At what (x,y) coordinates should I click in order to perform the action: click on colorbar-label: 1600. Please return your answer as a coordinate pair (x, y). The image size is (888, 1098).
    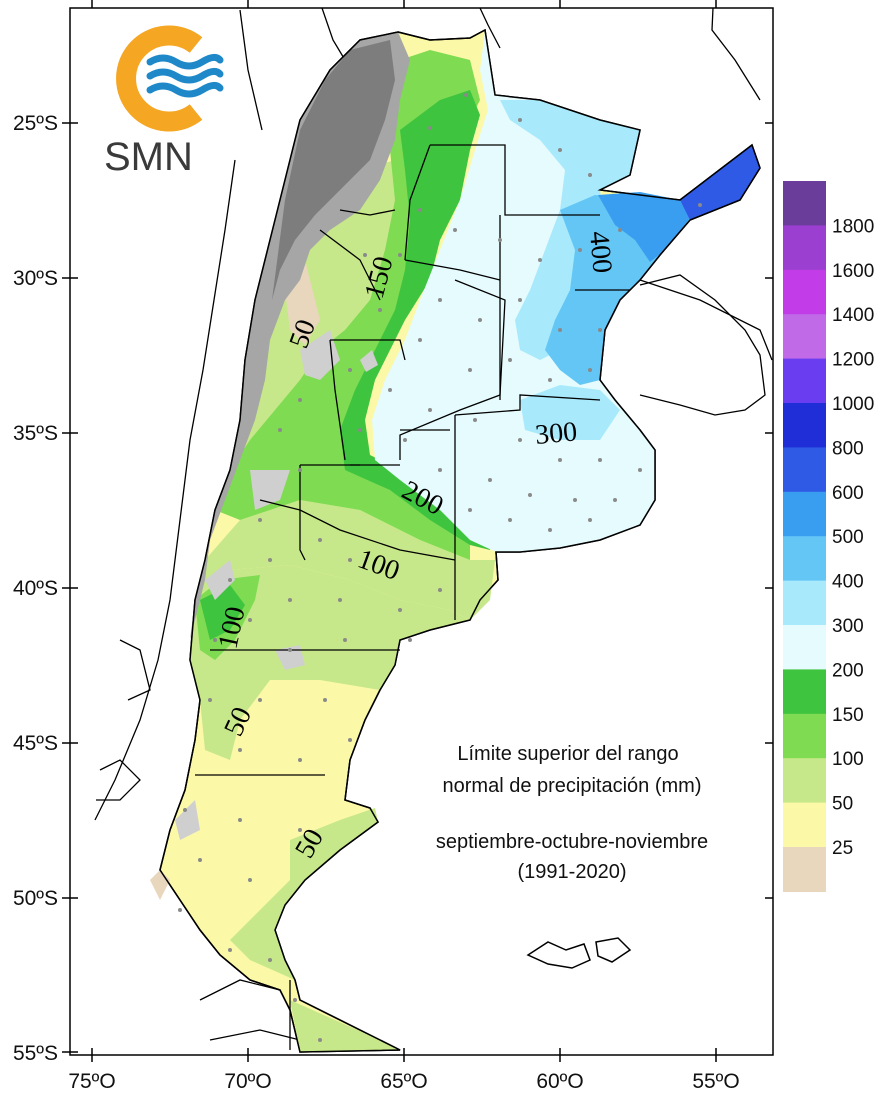
    Looking at the image, I should click on (853, 271).